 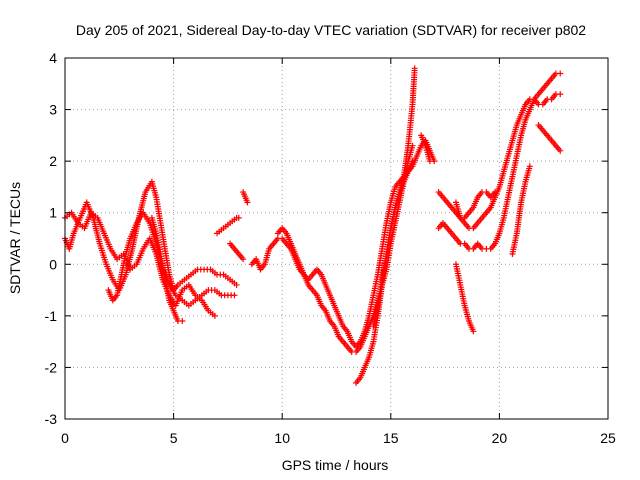 What do you see at coordinates (53, 161) in the screenshot?
I see `y-tick-label: 2` at bounding box center [53, 161].